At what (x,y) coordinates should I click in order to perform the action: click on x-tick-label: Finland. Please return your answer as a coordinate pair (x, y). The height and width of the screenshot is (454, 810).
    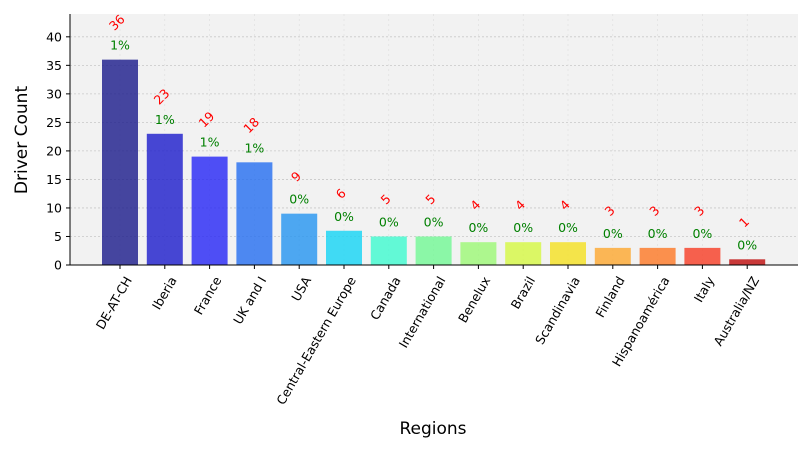
    Looking at the image, I should click on (609, 297).